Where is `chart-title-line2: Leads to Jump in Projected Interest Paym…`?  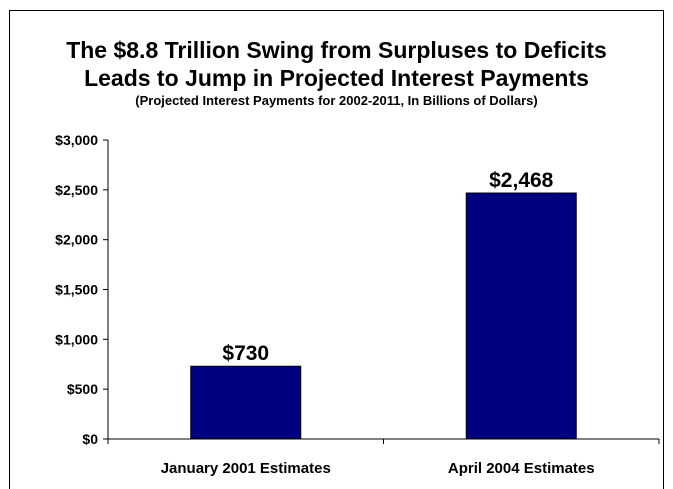
chart-title-line2: Leads to Jump in Projected Interest Paym… is located at coordinates (336, 78).